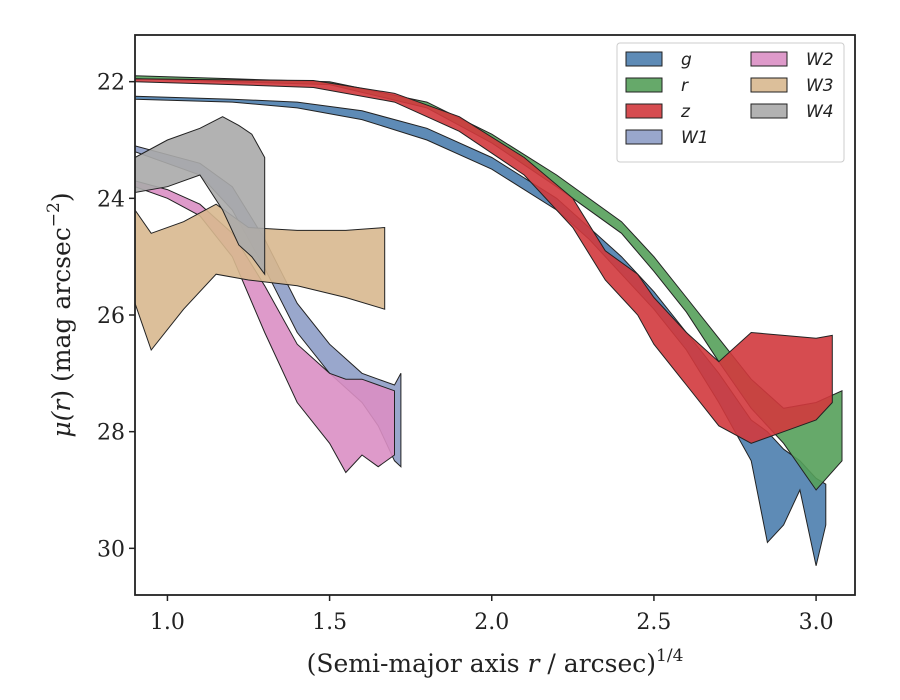 This screenshot has height=700, width=900. Describe the element at coordinates (653, 622) in the screenshot. I see `x-tick-label: 2.5` at that location.